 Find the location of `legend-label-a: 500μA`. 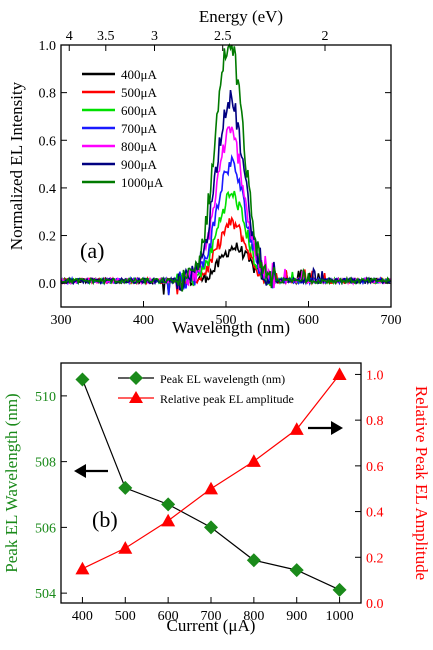

legend-label-a: 500μA is located at coordinates (139, 92).